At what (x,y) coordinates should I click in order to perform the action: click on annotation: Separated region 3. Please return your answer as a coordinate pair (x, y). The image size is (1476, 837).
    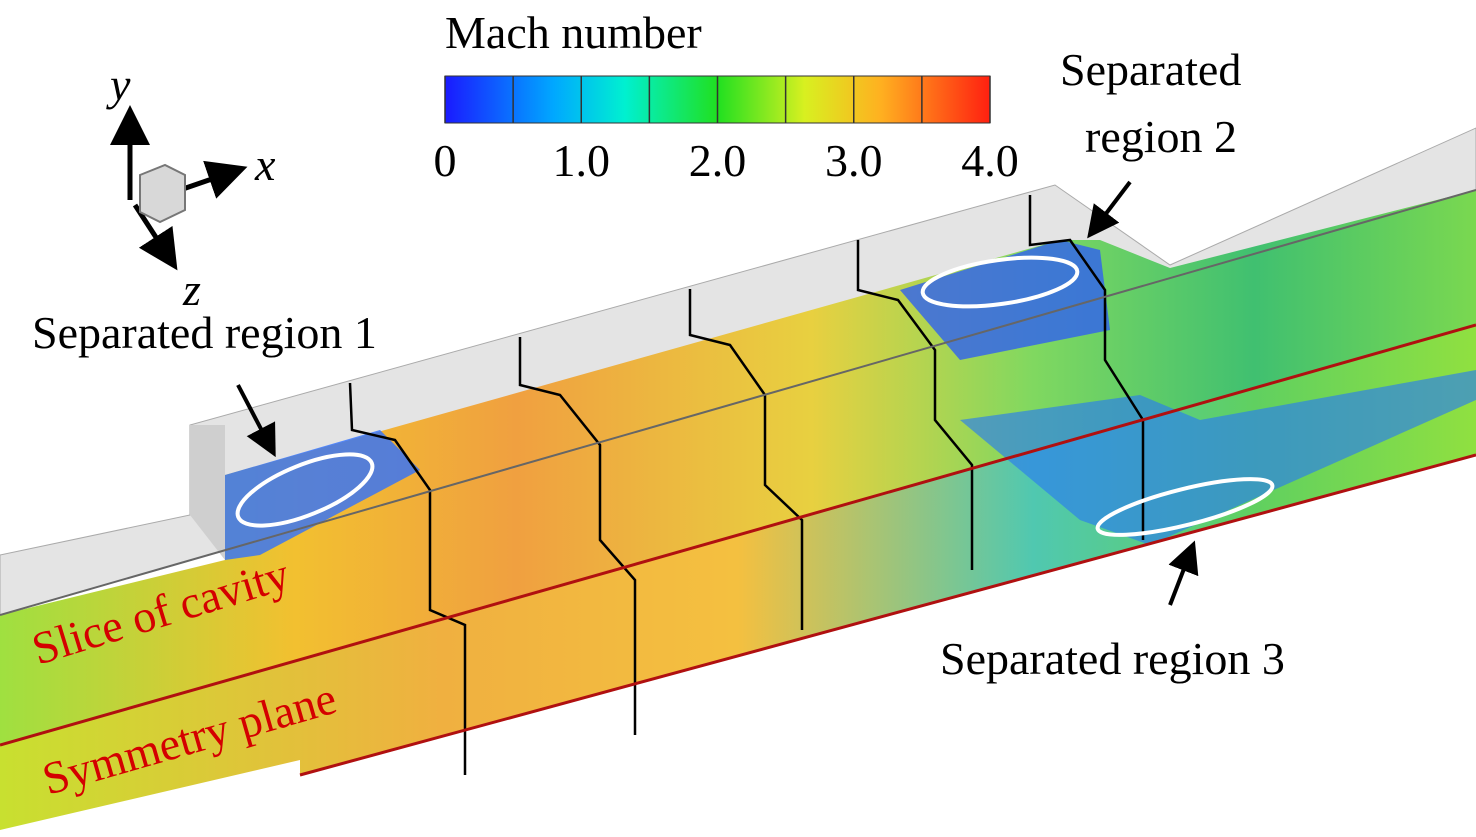
    Looking at the image, I should click on (1112, 658).